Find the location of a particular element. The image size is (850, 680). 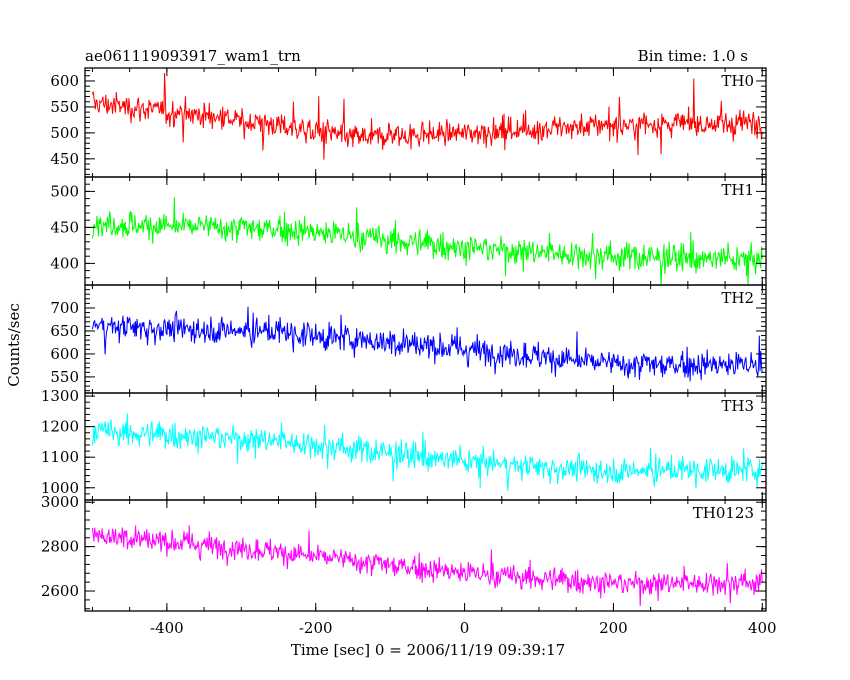

panel-label-th2: TH2 is located at coordinates (737, 298).